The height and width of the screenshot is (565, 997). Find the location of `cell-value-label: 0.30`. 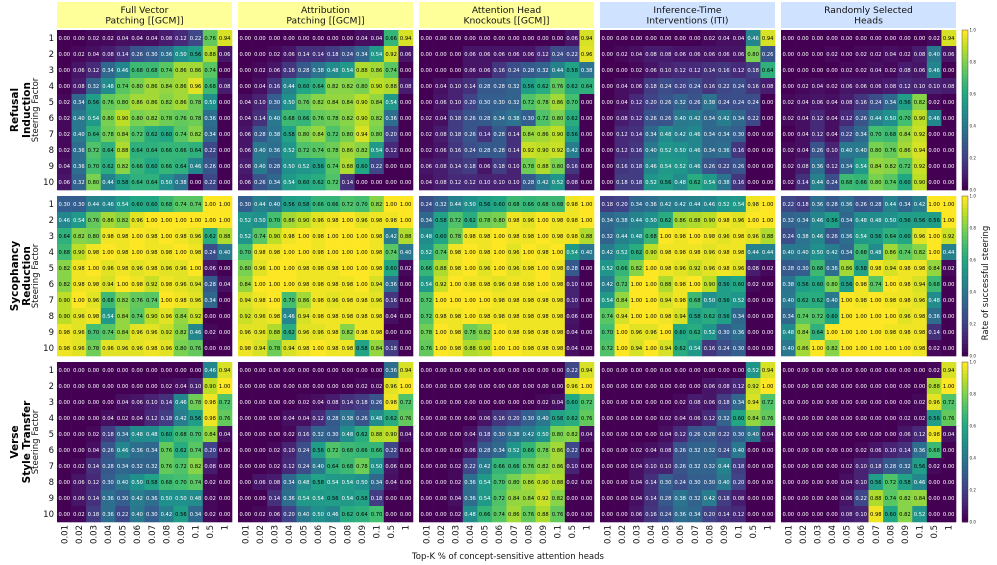

cell-value-label: 0.30 is located at coordinates (79, 205).